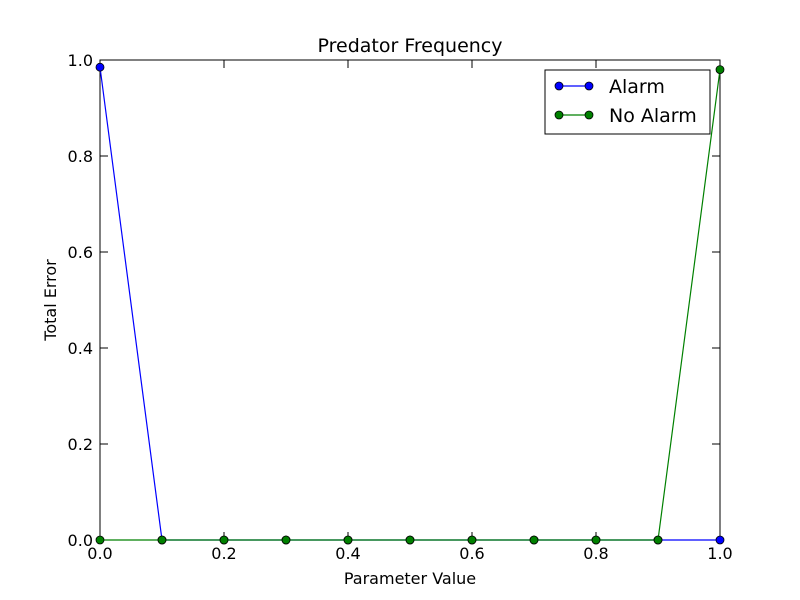  Describe the element at coordinates (50, 300) in the screenshot. I see `y-axis-label: Total Error` at that location.